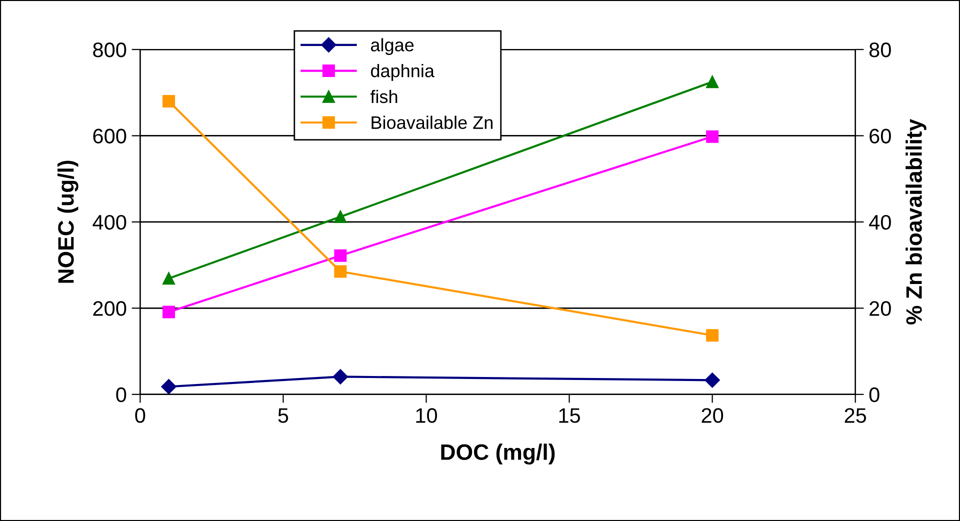 The width and height of the screenshot is (960, 521). Describe the element at coordinates (916, 221) in the screenshot. I see `y2-axis-title: % Zn bioavailability` at that location.